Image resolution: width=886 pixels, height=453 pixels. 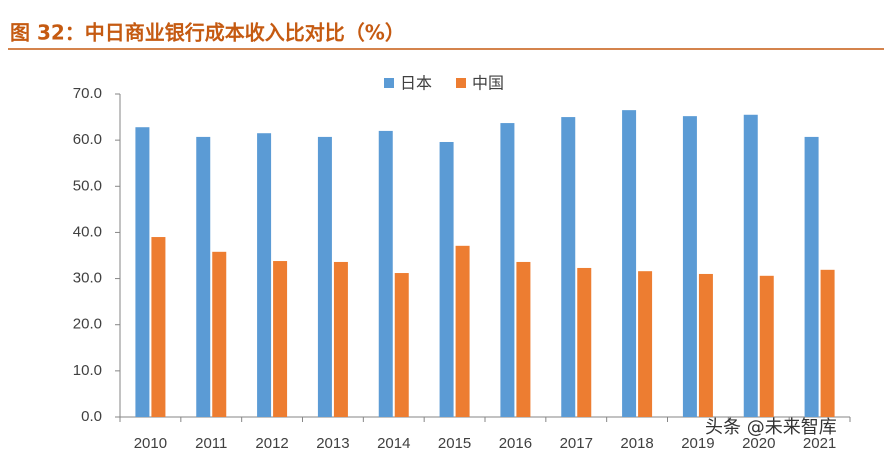 I want to click on x-tick-label: 2016, so click(x=515, y=443).